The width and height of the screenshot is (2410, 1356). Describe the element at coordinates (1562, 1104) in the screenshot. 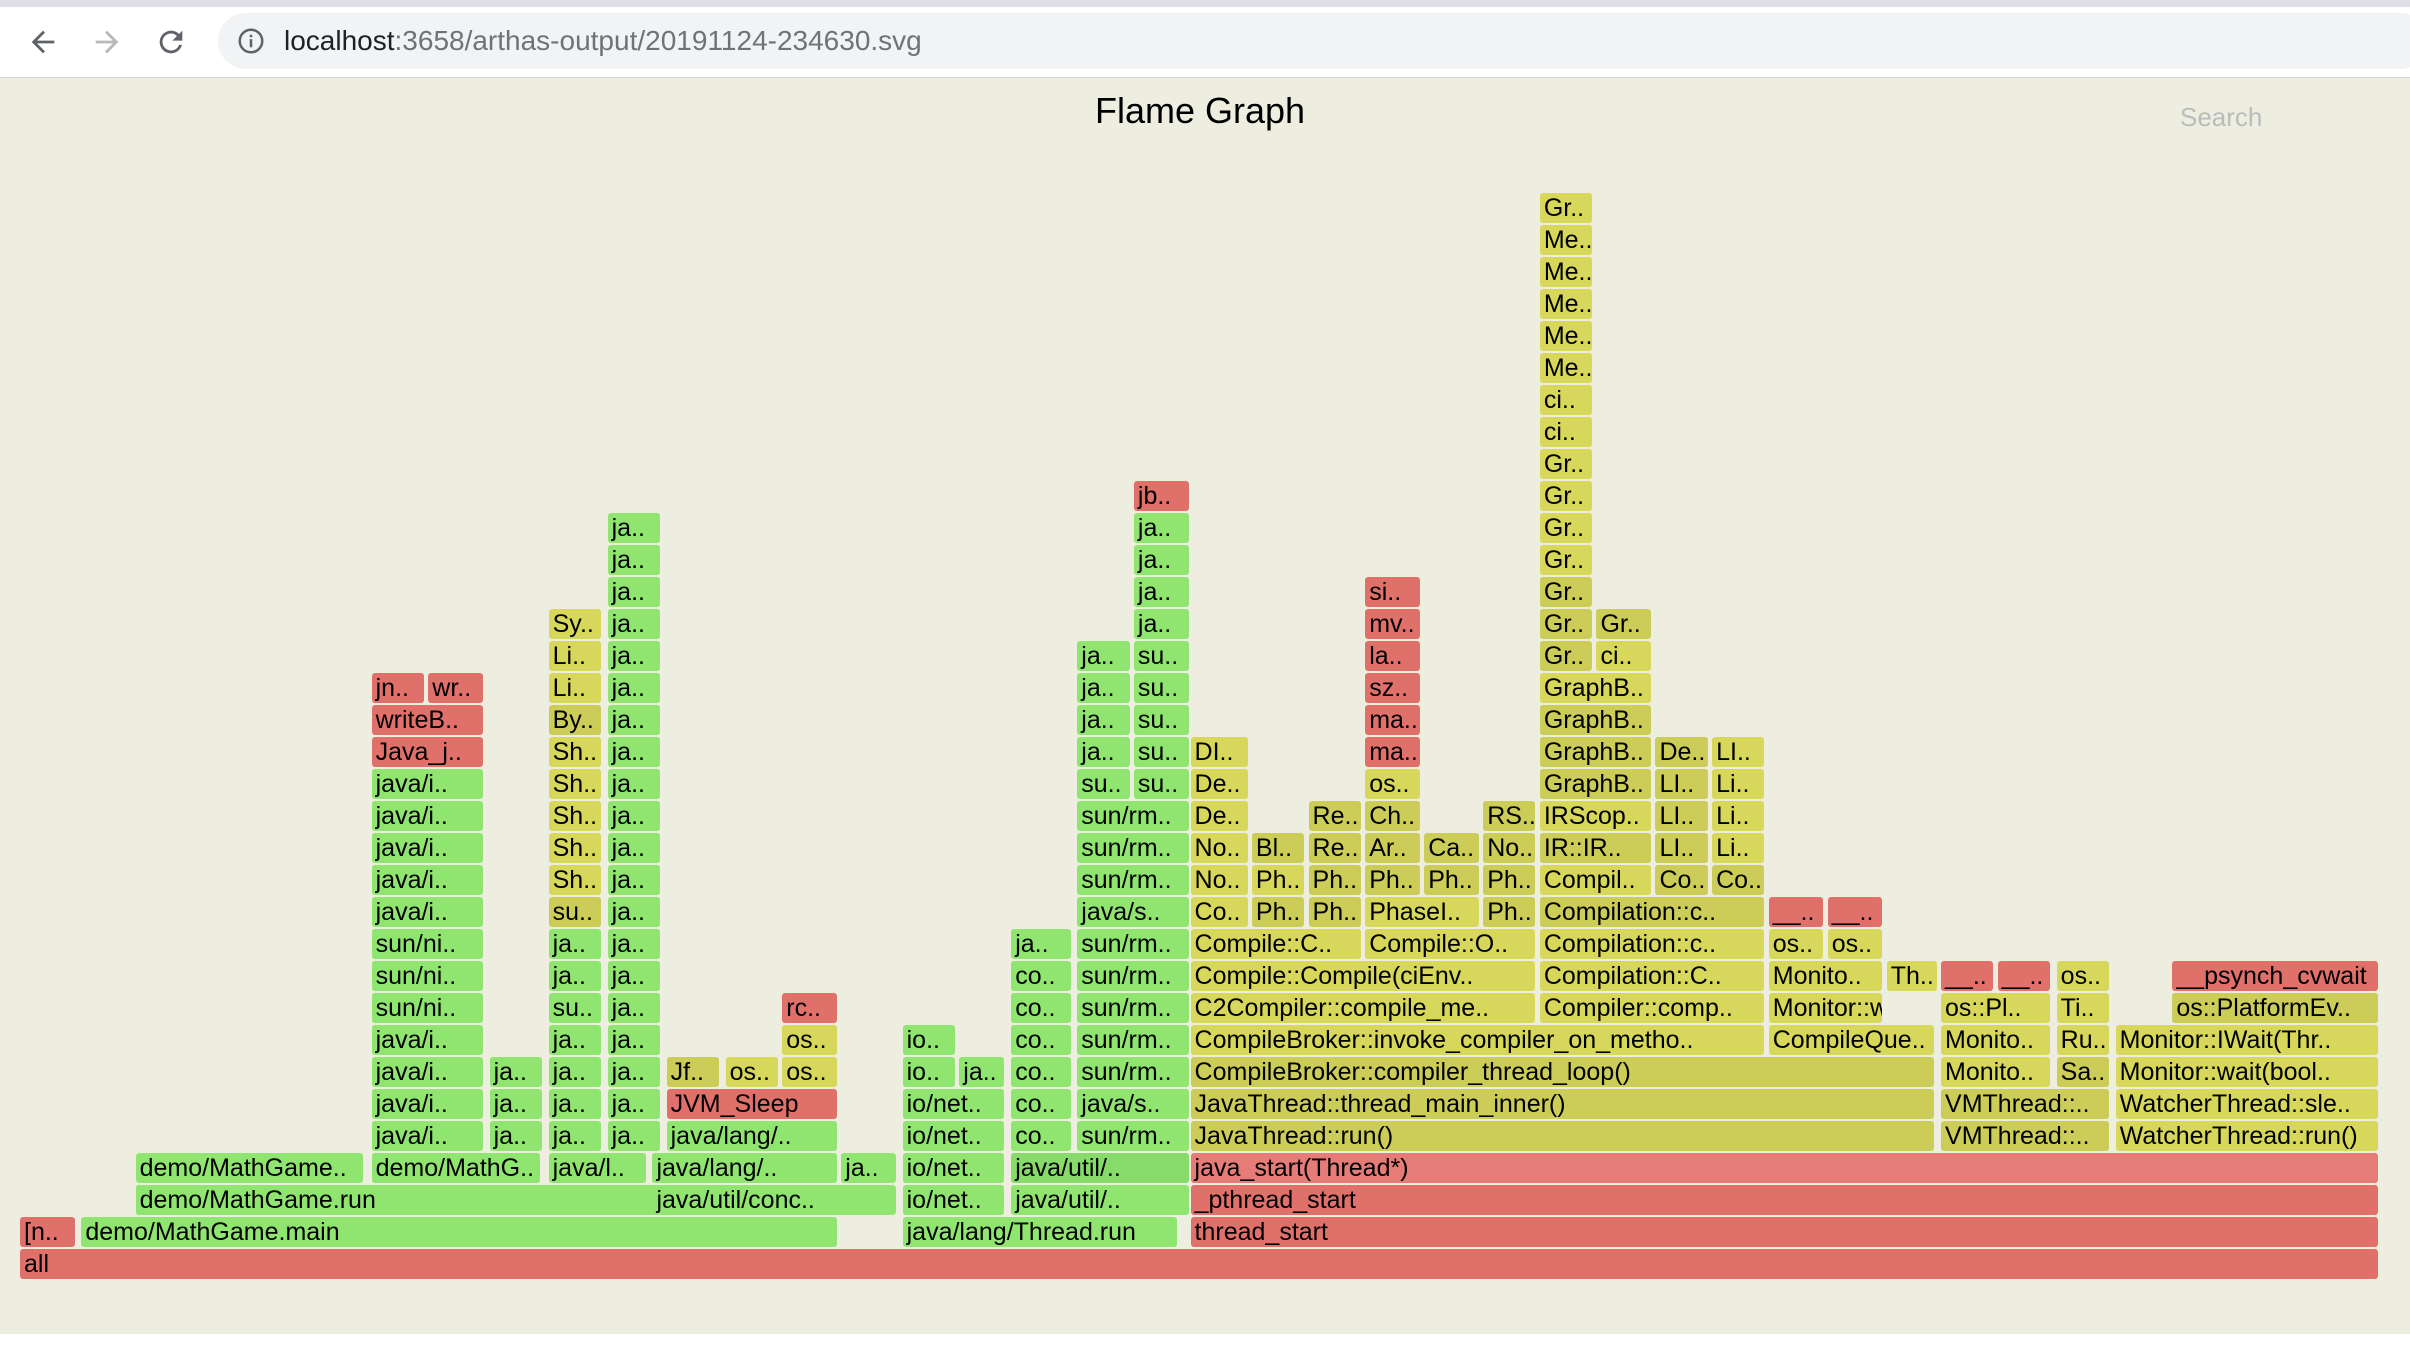

I see `stack-frame: JavaThread::thread_main_inner()` at that location.